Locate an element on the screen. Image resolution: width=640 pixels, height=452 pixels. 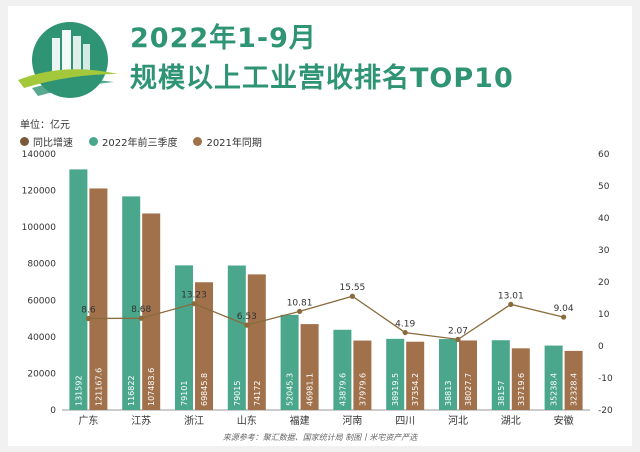
growth-value-label: 10.81 is located at coordinates (300, 303).